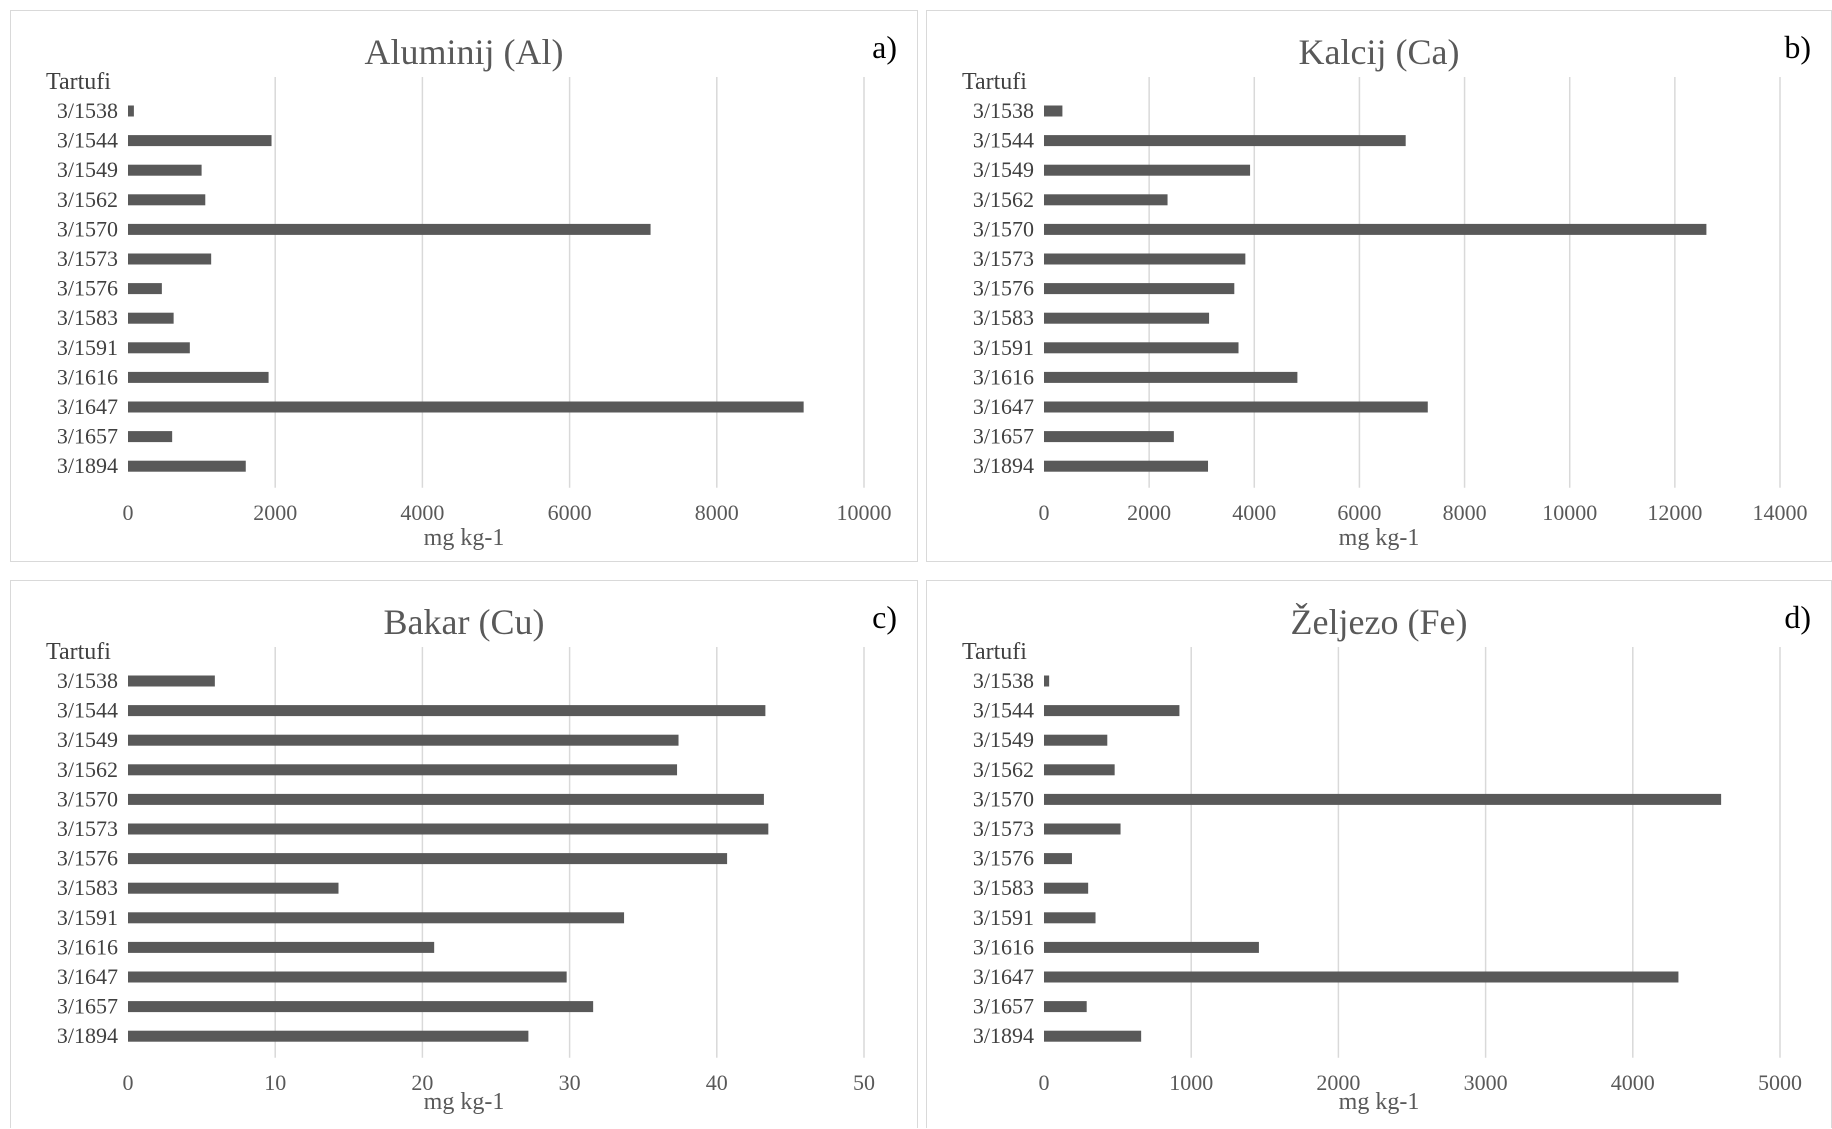 The width and height of the screenshot is (1832, 1129). I want to click on panel-letter: b), so click(1797, 47).